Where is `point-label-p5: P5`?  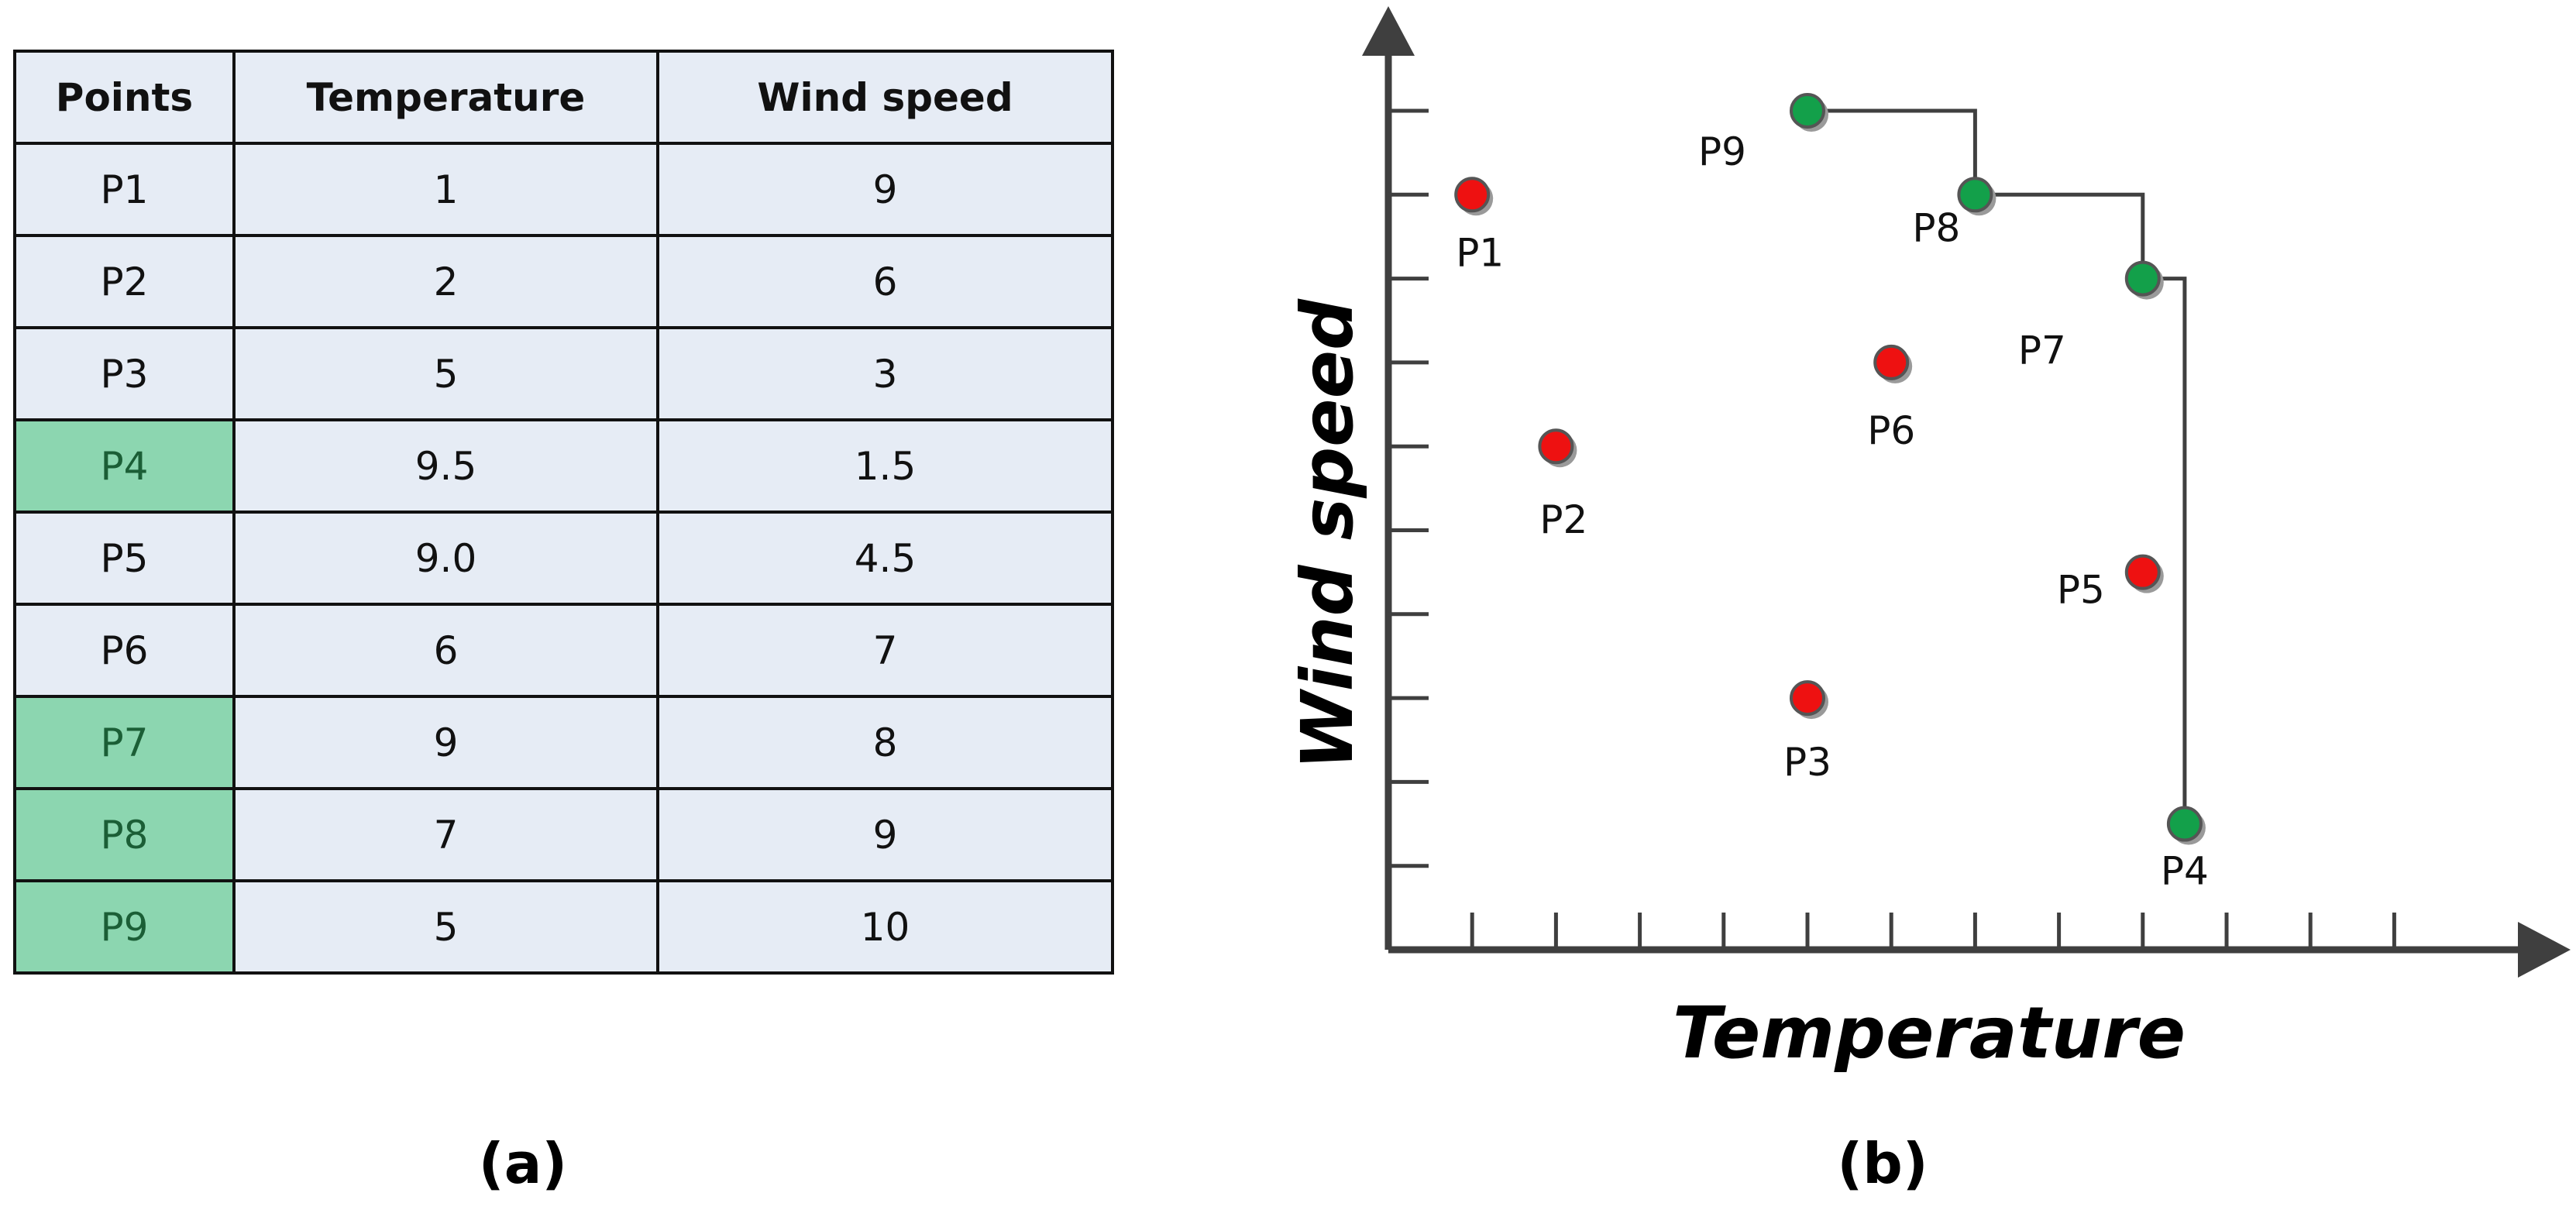
point-label-p5: P5 is located at coordinates (2081, 590).